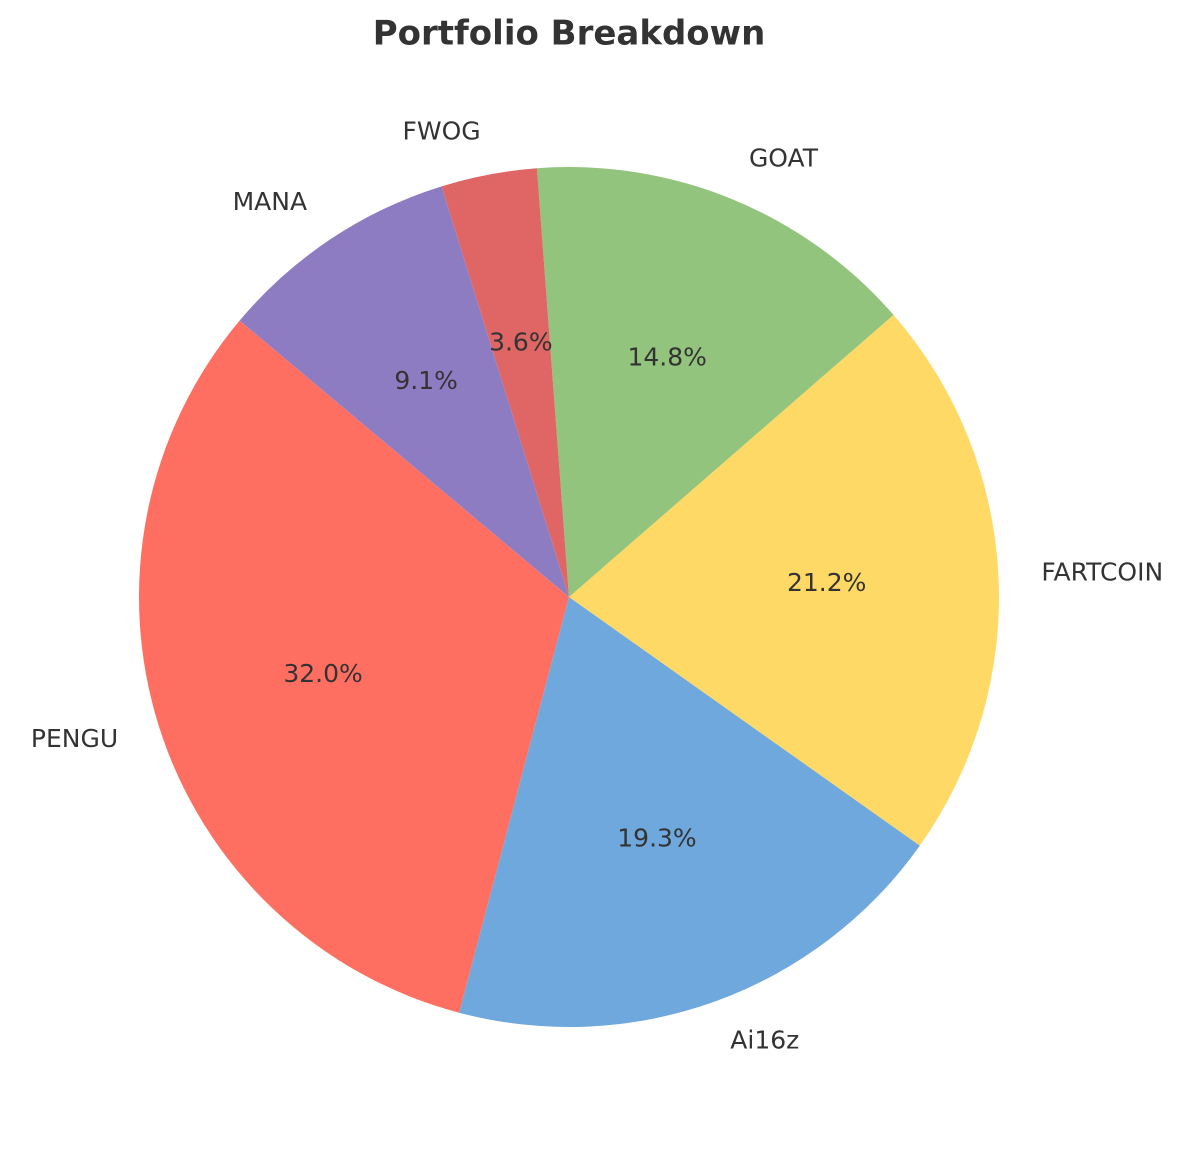 This screenshot has height=1152, width=1200. Describe the element at coordinates (784, 158) in the screenshot. I see `category-label: GOAT` at that location.